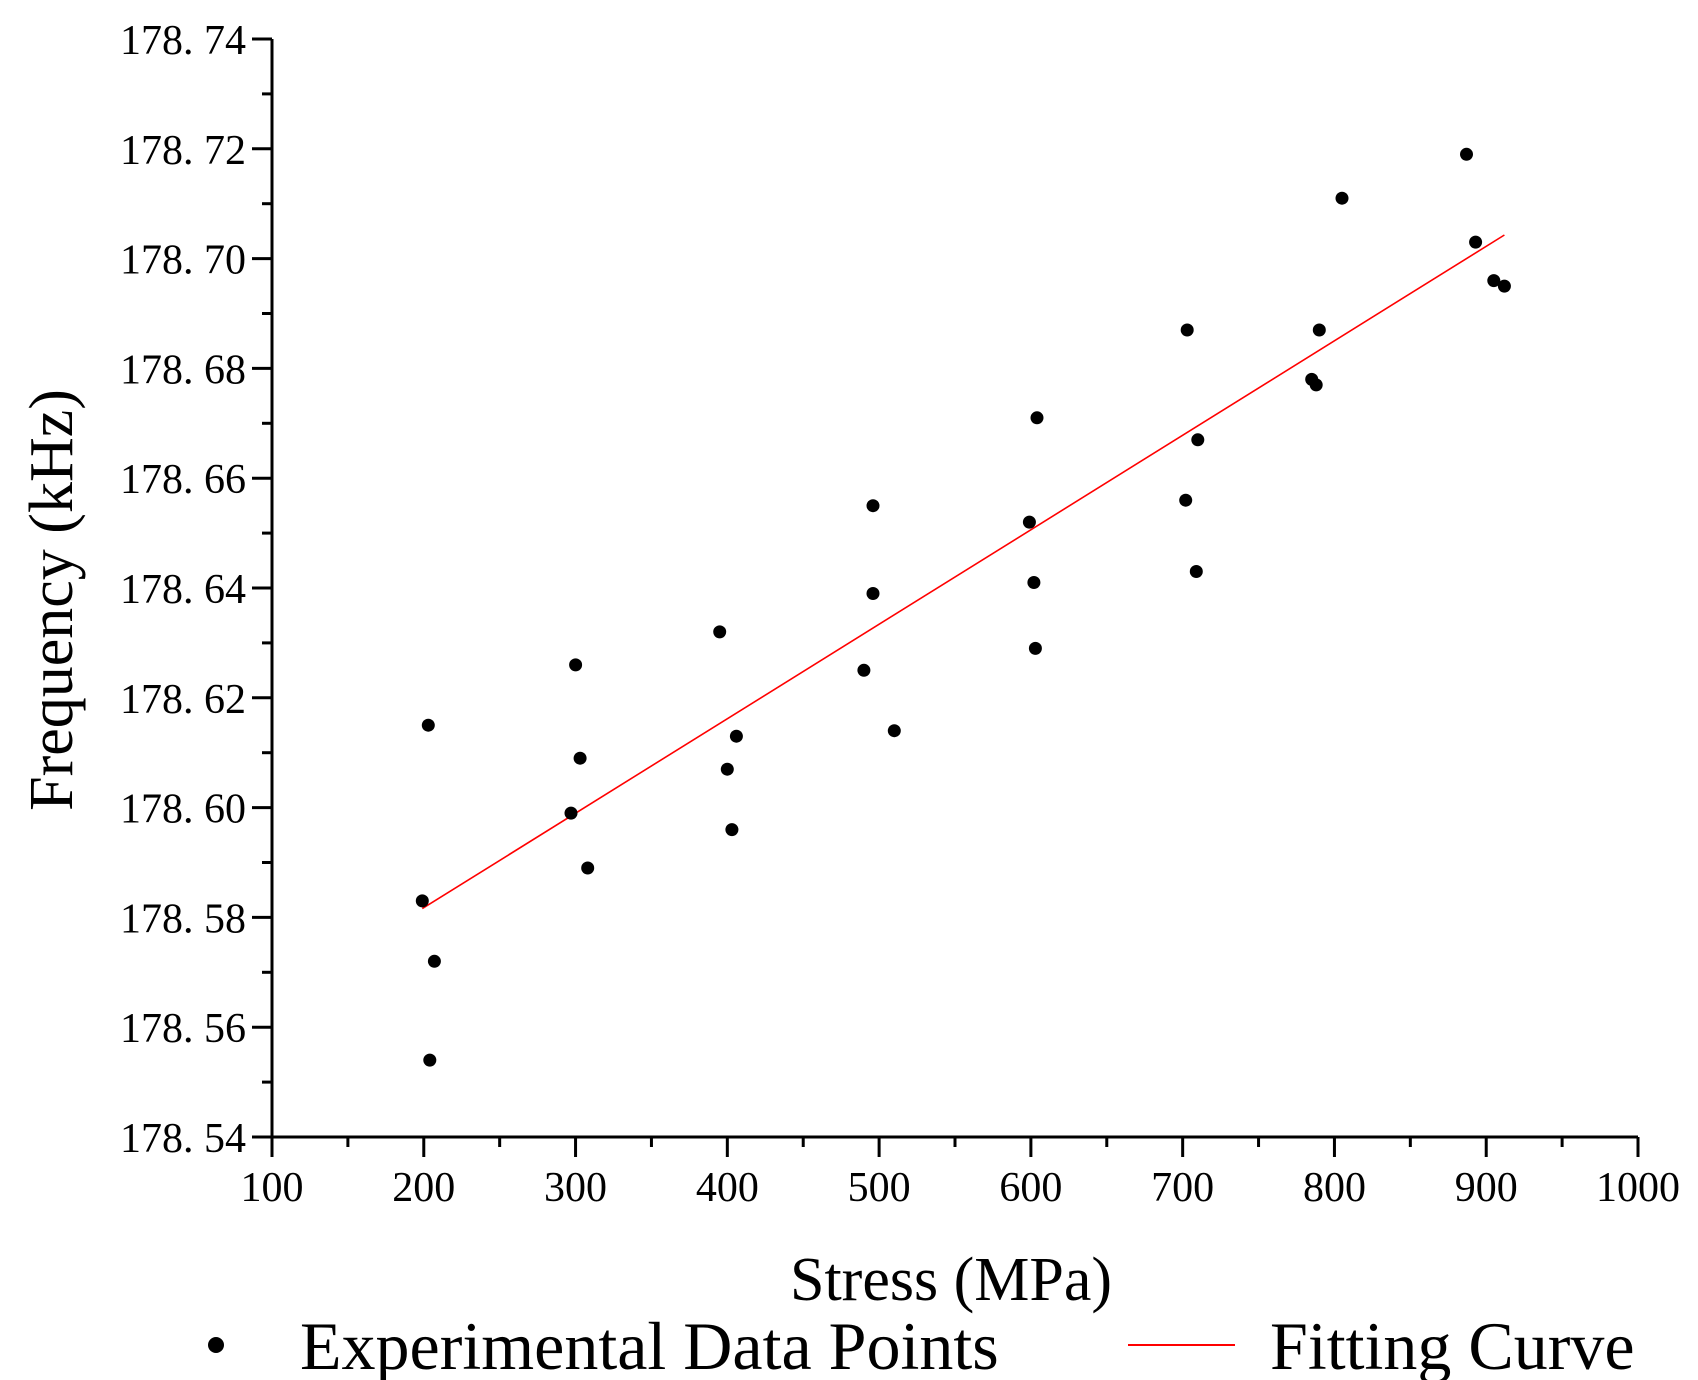 The image size is (1698, 1380). Describe the element at coordinates (1182, 1188) in the screenshot. I see `x-tick-label: 700` at that location.